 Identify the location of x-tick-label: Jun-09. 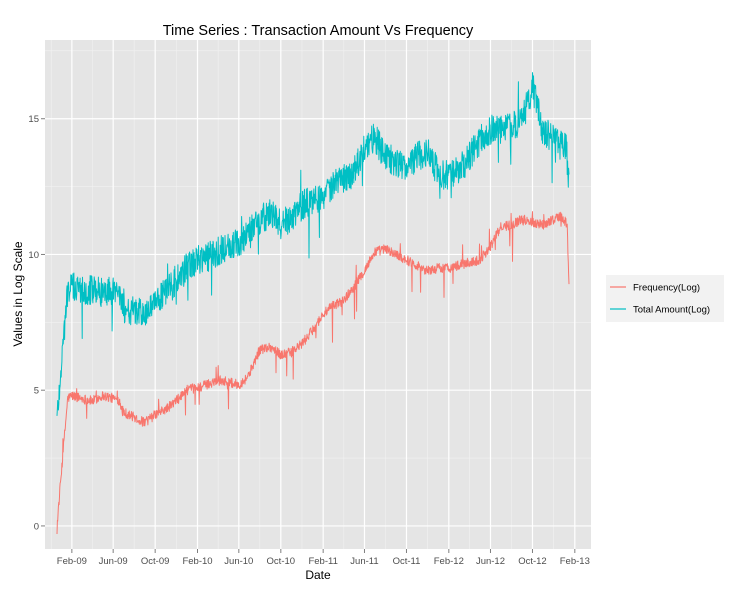
(113, 561).